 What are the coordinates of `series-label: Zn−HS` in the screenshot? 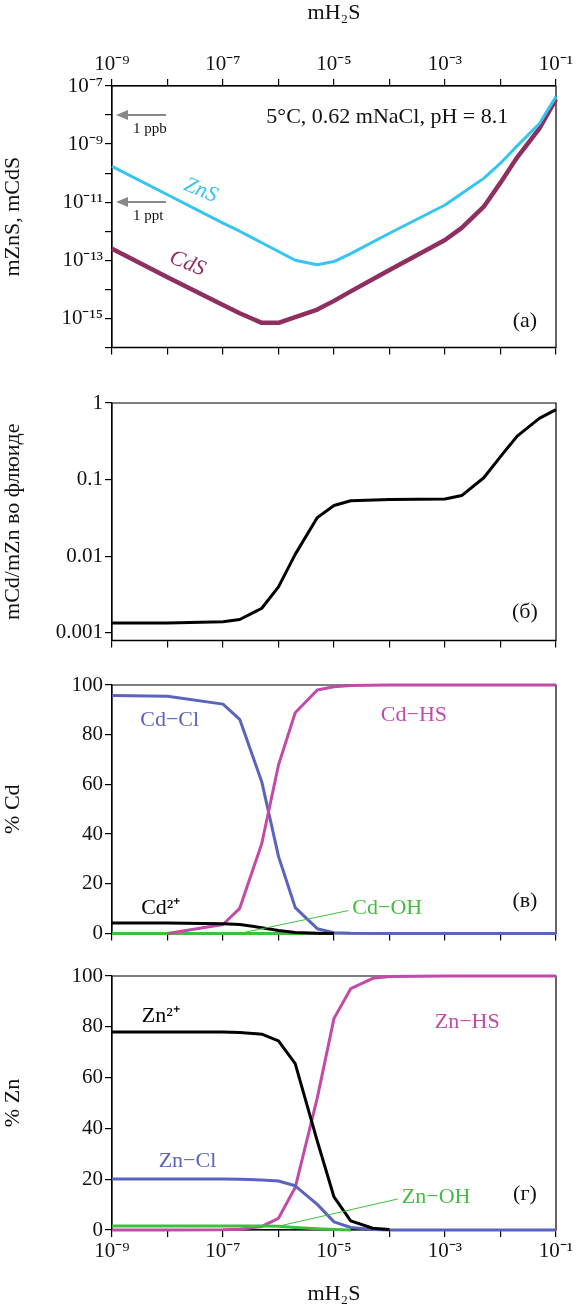 It's located at (467, 1020).